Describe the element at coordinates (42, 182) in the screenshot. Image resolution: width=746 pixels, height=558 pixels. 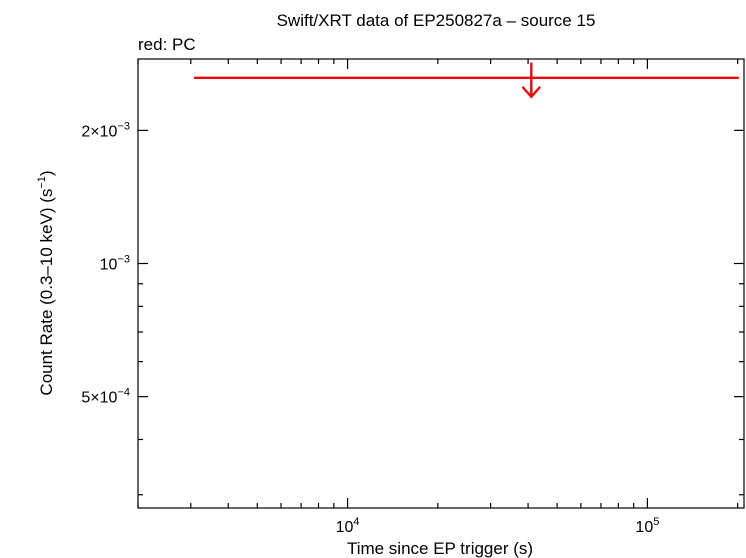
I see `y-axis-label-sup: −1` at that location.